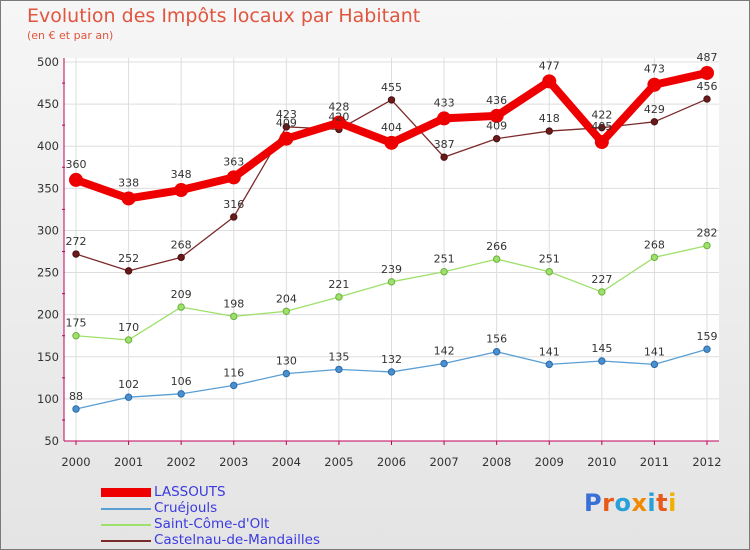  I want to click on y-tick-label: 300, so click(48, 230).